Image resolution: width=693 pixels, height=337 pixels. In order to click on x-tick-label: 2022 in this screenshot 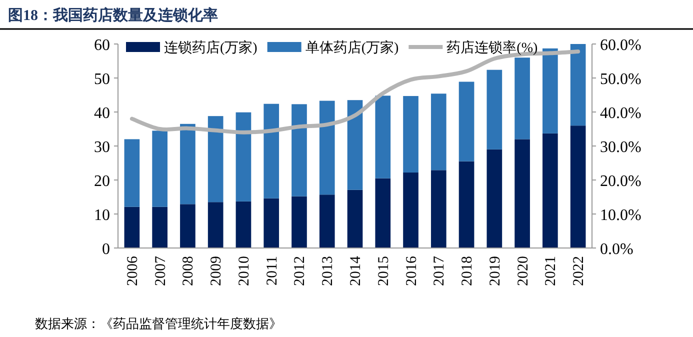, I will do `click(579, 271)`.